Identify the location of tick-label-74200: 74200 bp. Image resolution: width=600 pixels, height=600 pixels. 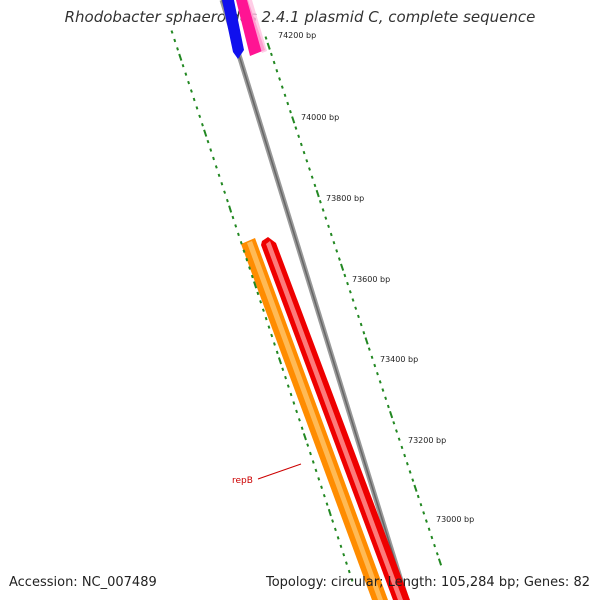
(297, 35).